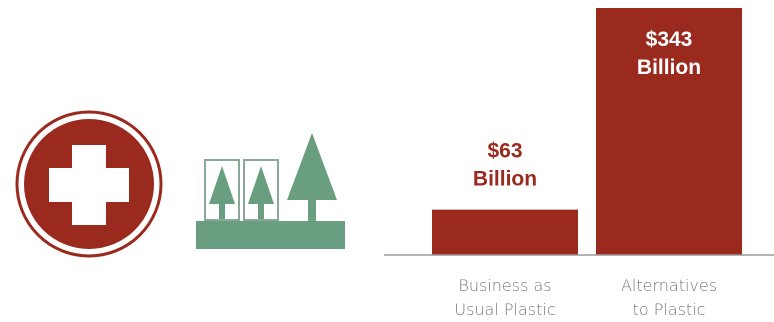  What do you see at coordinates (89, 184) in the screenshot?
I see `medical-cross-icon` at bounding box center [89, 184].